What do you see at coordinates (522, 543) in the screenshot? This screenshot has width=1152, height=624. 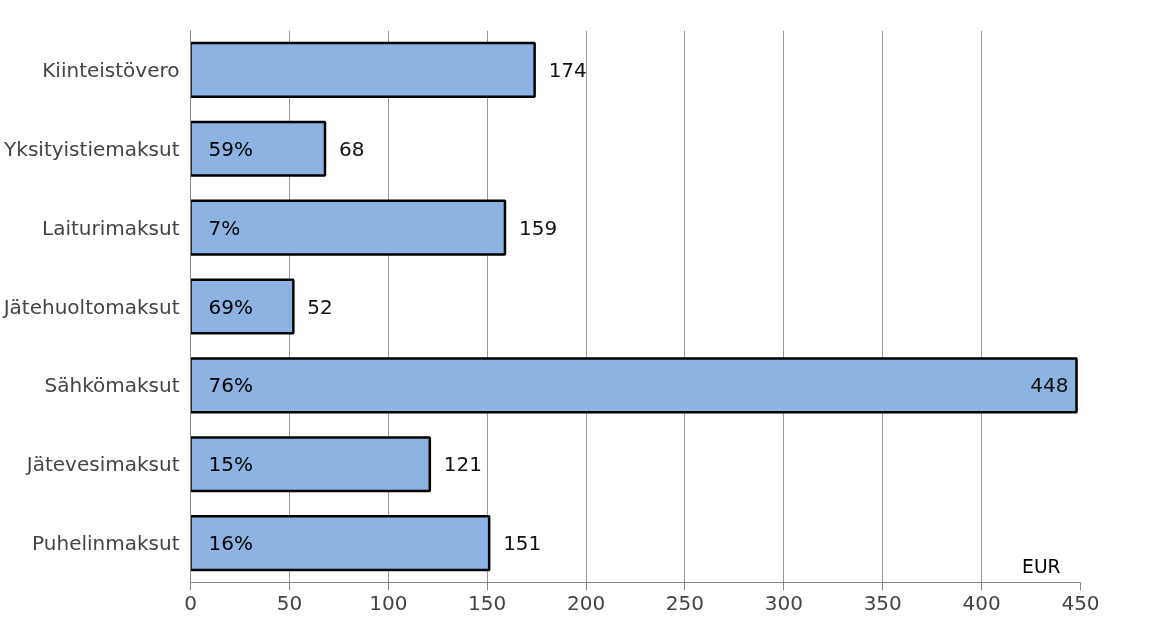 I see `data-label: 151` at bounding box center [522, 543].